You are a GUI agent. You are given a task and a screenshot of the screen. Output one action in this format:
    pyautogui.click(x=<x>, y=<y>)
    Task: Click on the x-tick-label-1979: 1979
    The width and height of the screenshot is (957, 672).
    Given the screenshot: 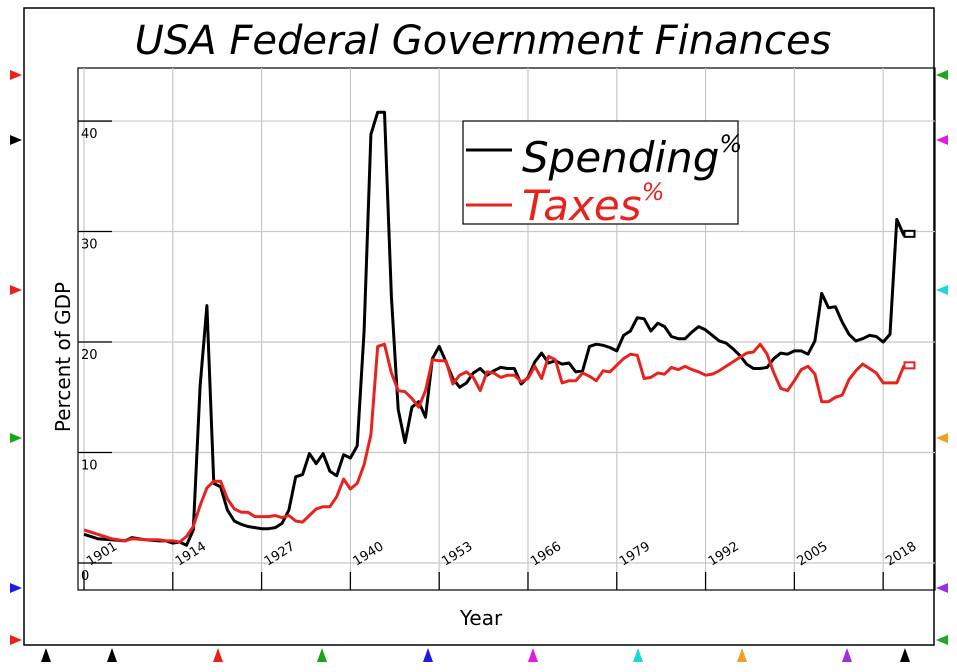 What is the action you would take?
    pyautogui.click(x=635, y=554)
    